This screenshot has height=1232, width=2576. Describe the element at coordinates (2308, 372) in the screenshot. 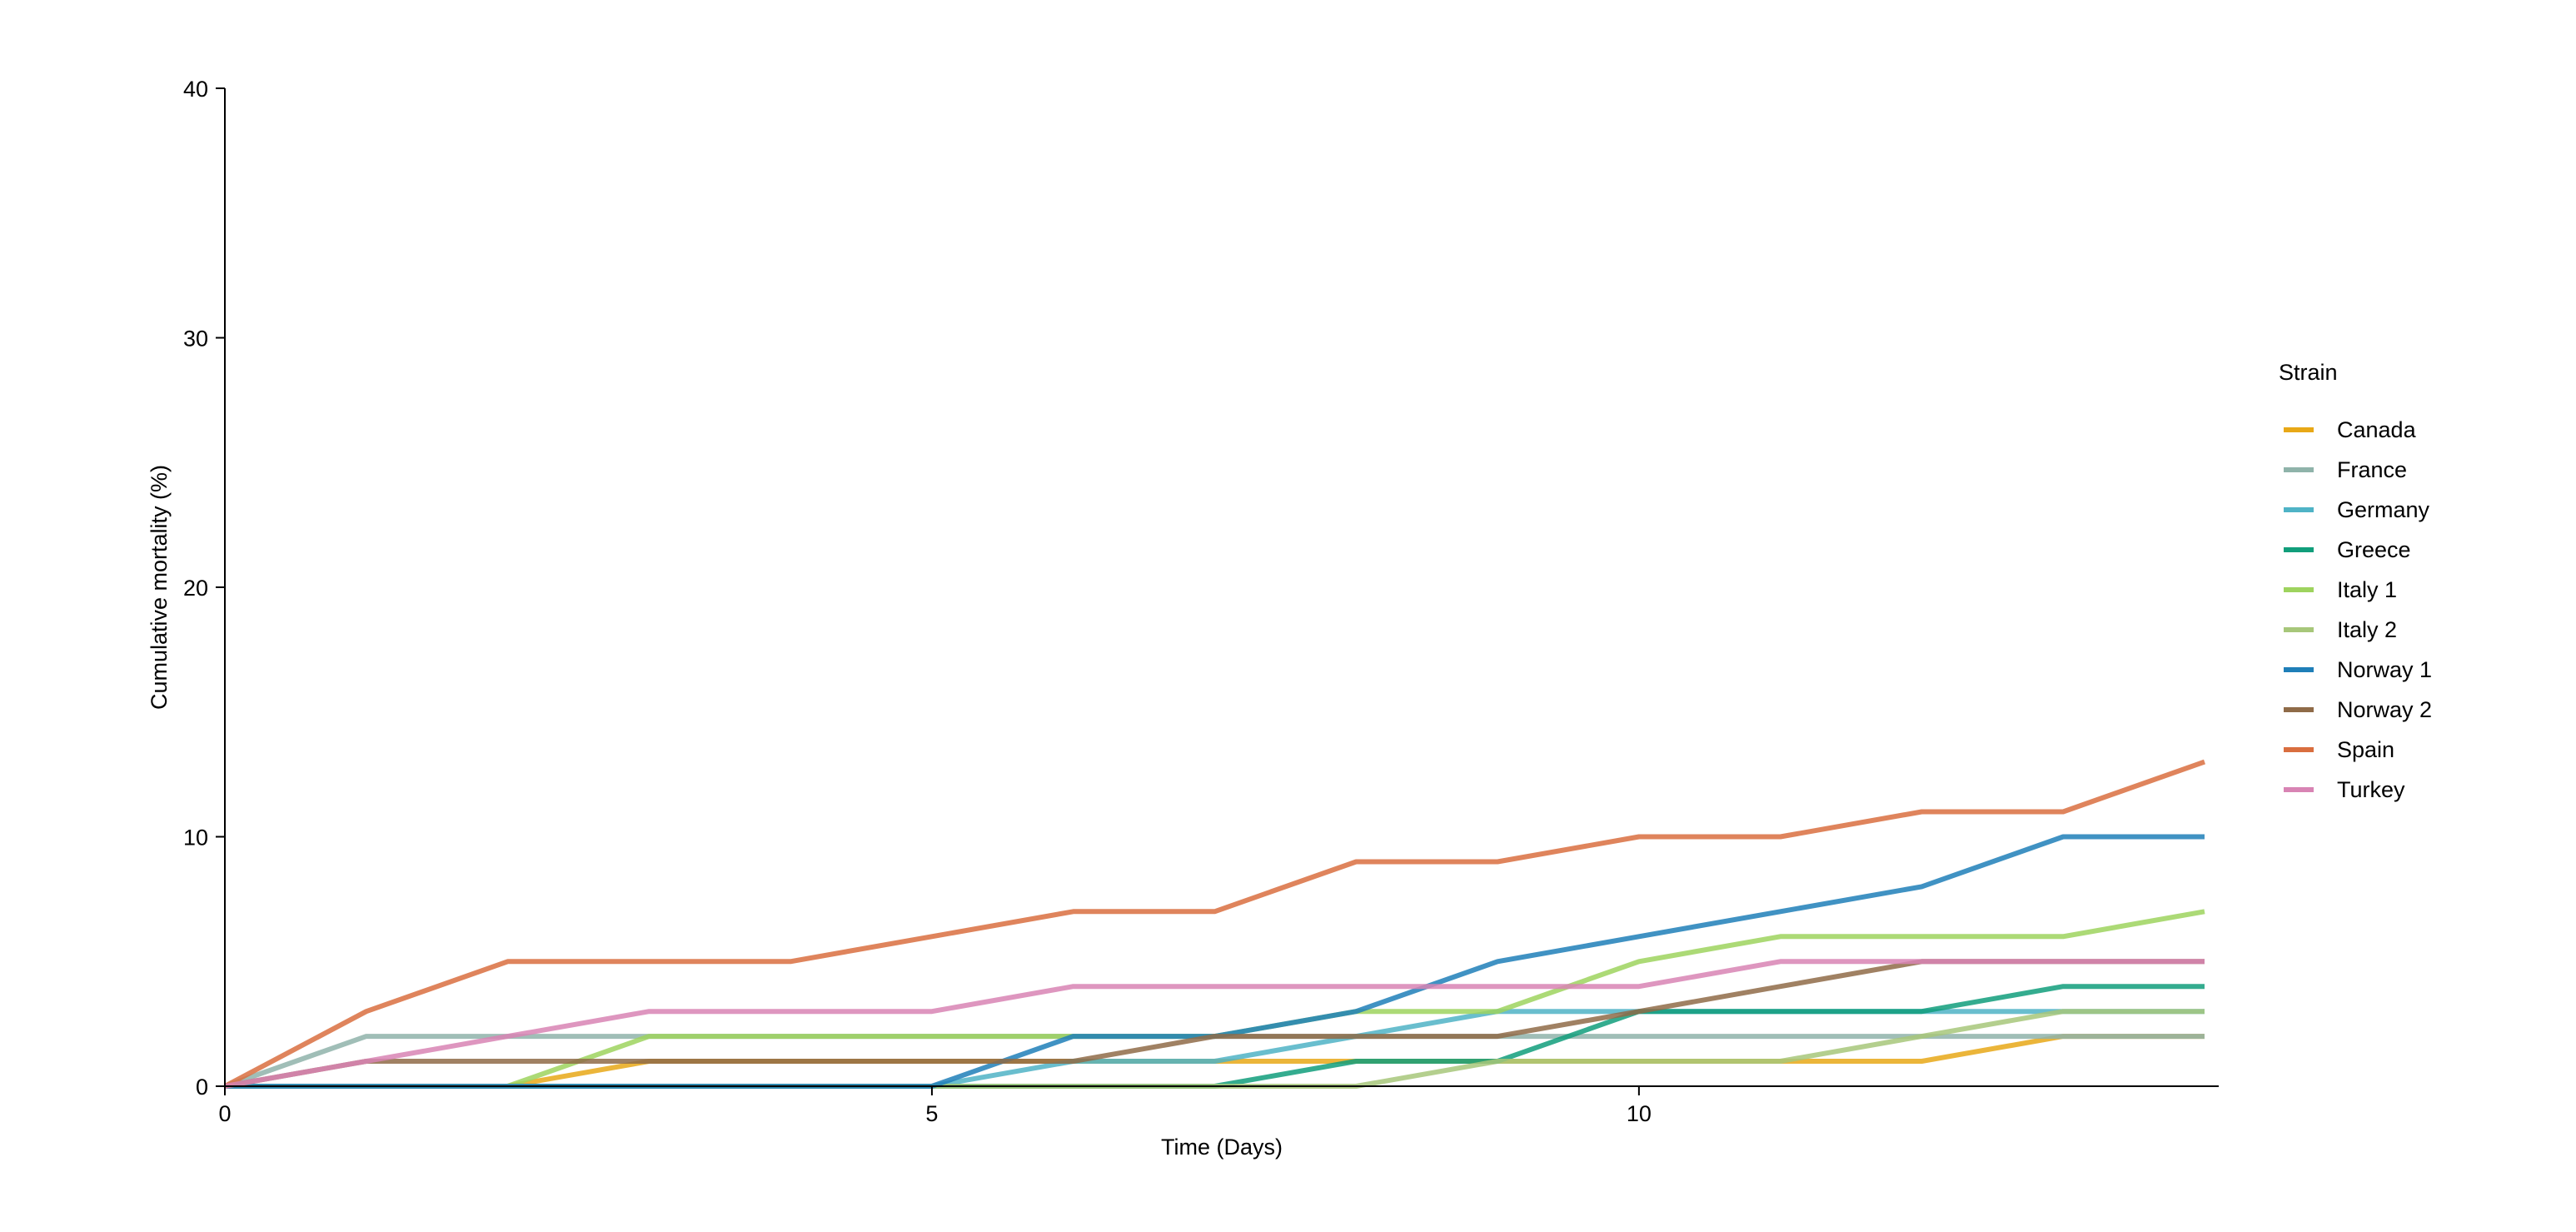

I see `legend-title: Strain` at that location.